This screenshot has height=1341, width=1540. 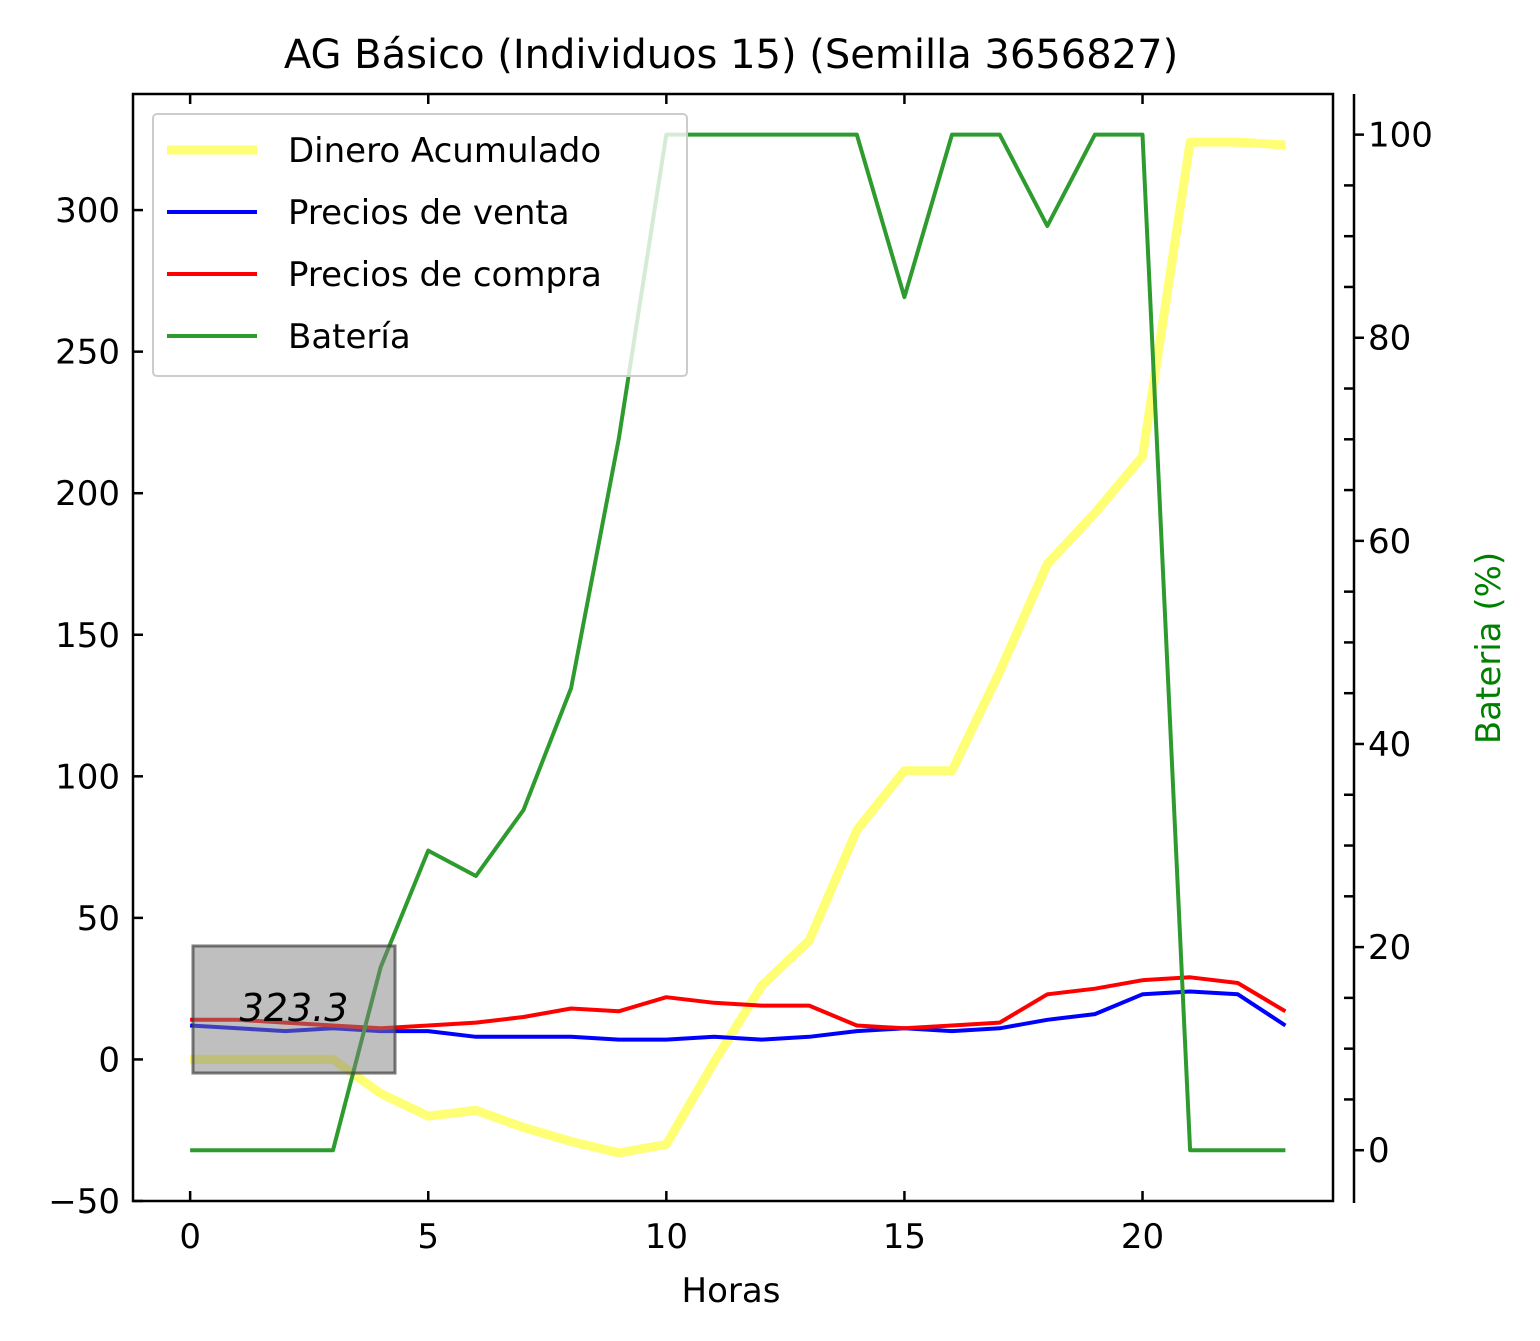 What do you see at coordinates (428, 1237) in the screenshot?
I see `x-tick-label-1: 5` at bounding box center [428, 1237].